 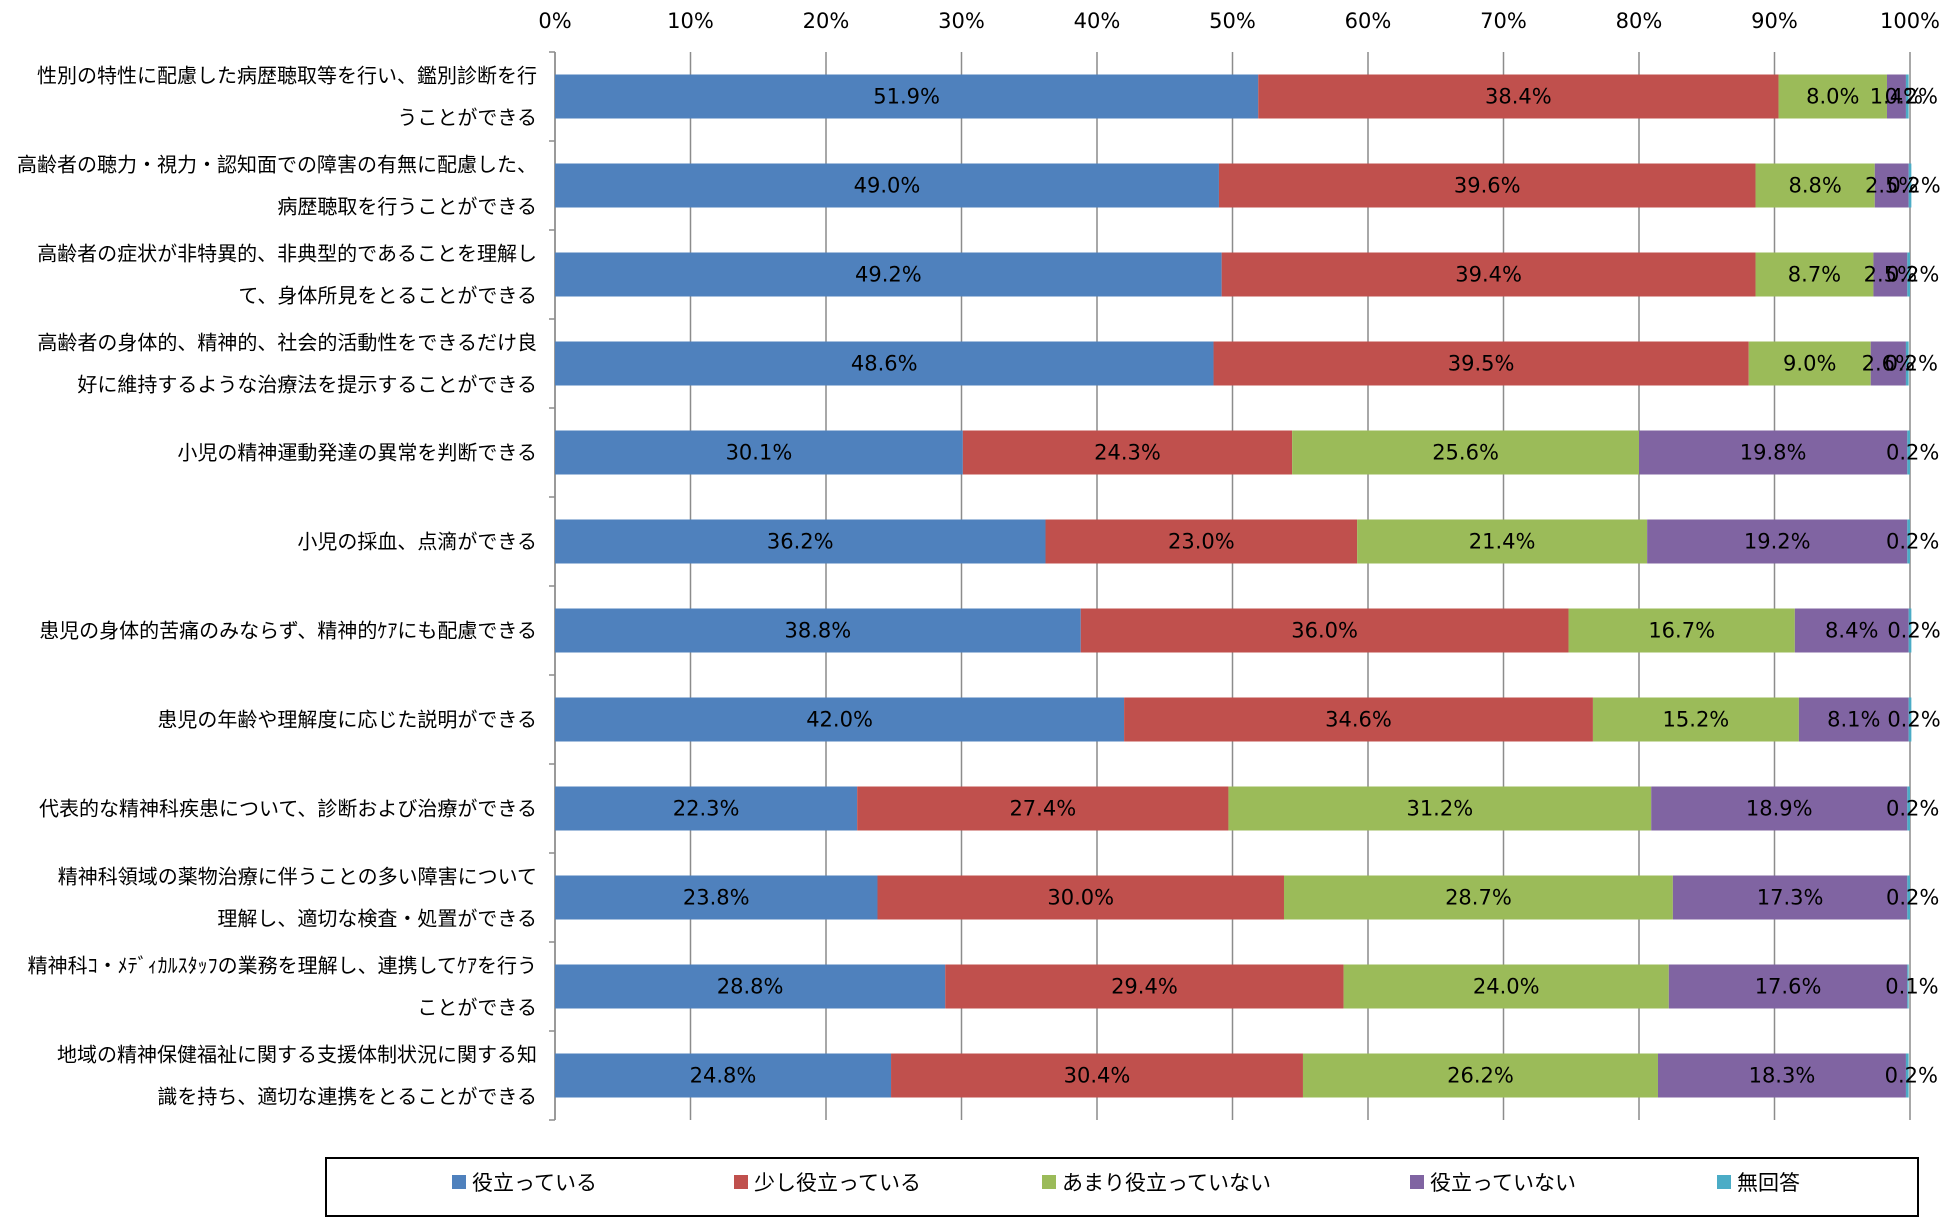 What do you see at coordinates (554, 21) in the screenshot?
I see `x-tick-label: 0%` at bounding box center [554, 21].